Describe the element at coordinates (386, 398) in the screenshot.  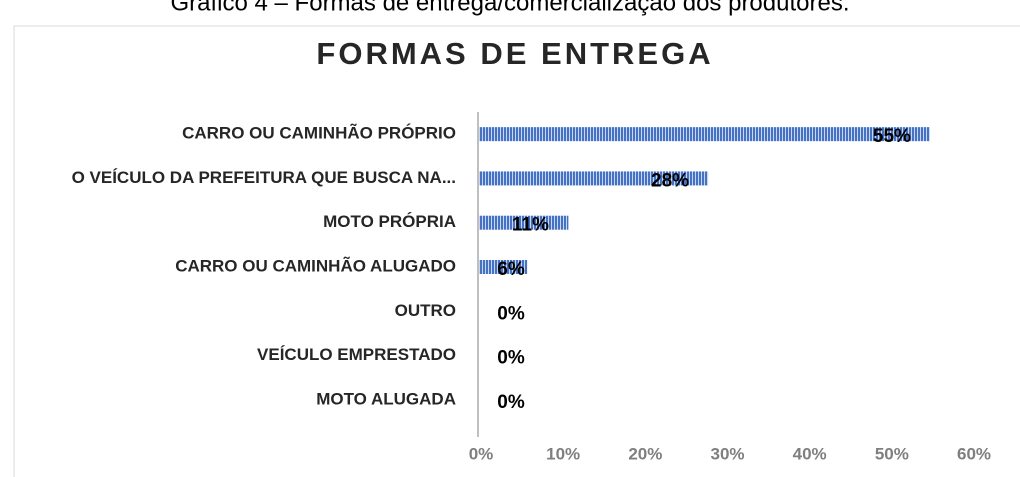
I see `y-tick-label: MOTO ALUGADA` at that location.